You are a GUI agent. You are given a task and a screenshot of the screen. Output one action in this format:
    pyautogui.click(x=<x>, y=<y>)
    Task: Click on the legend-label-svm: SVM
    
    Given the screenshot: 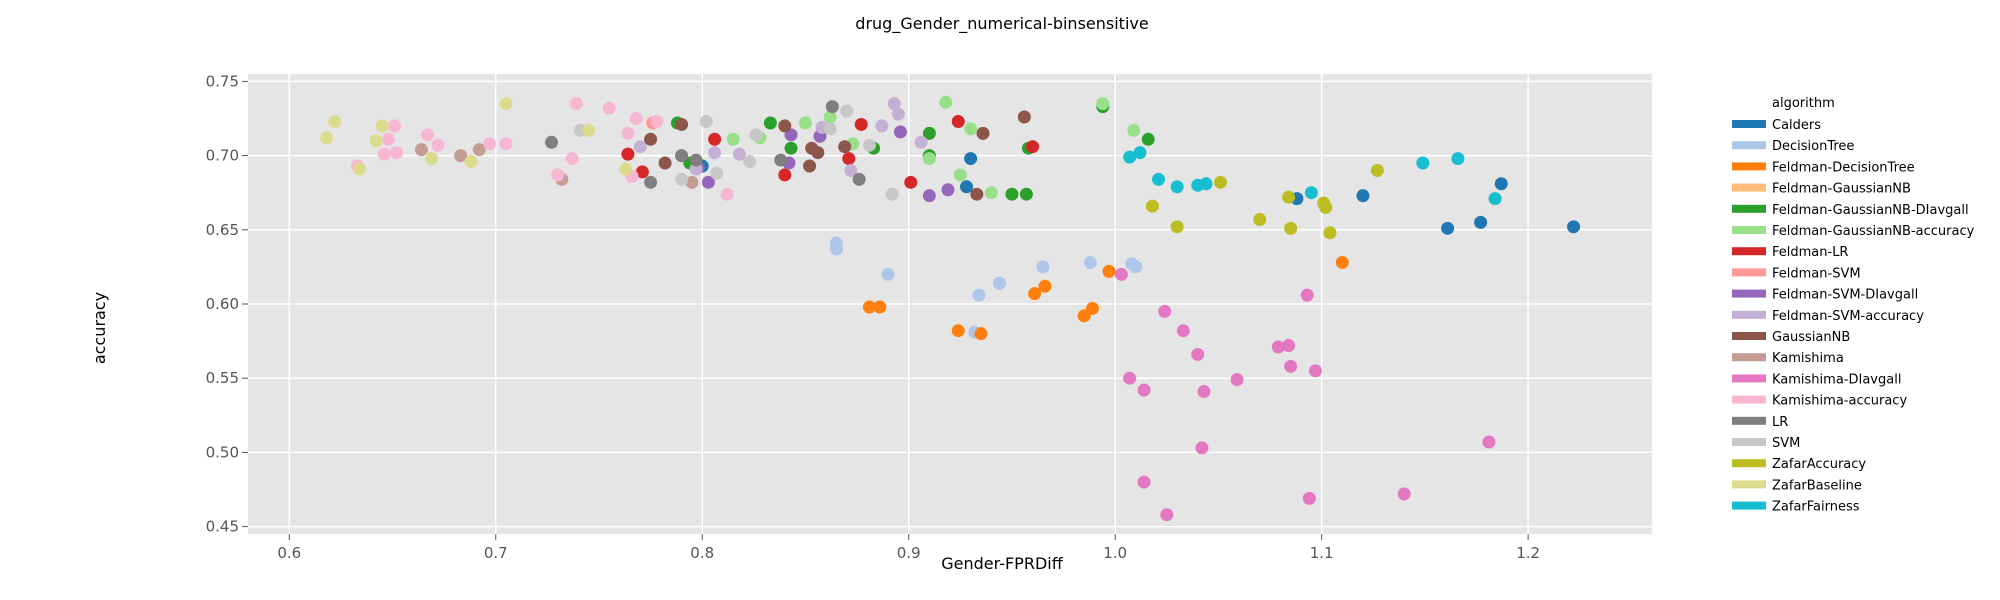 What is the action you would take?
    pyautogui.click(x=1786, y=443)
    